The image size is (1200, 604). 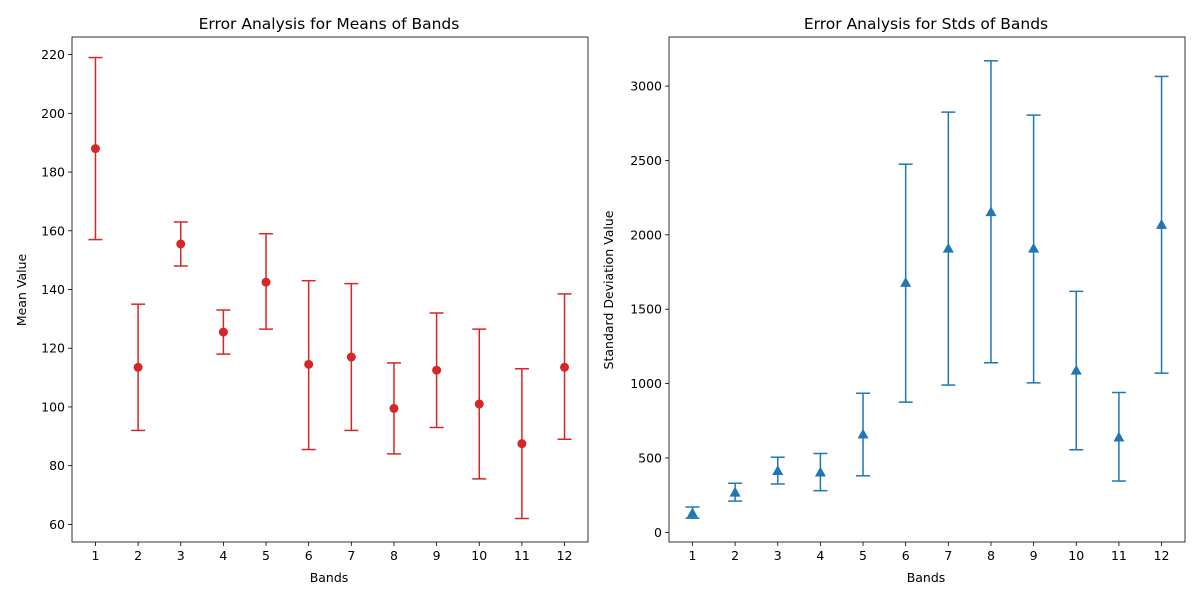 What do you see at coordinates (53, 230) in the screenshot?
I see `means-y-tick-label: 160` at bounding box center [53, 230].